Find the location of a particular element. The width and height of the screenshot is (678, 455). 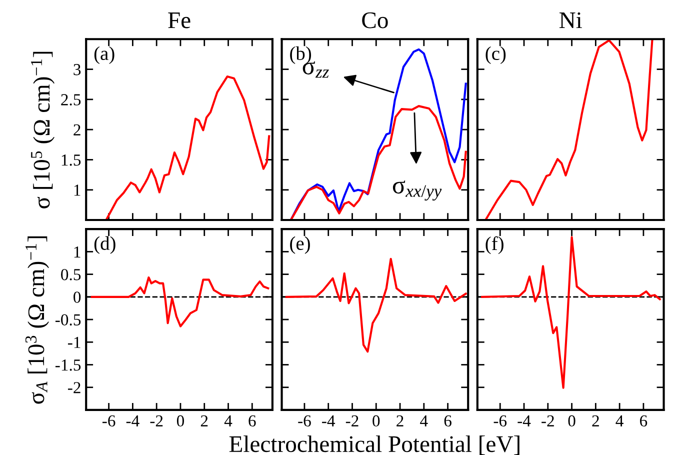

y-tick-label: 1.5 is located at coordinates (71, 160).